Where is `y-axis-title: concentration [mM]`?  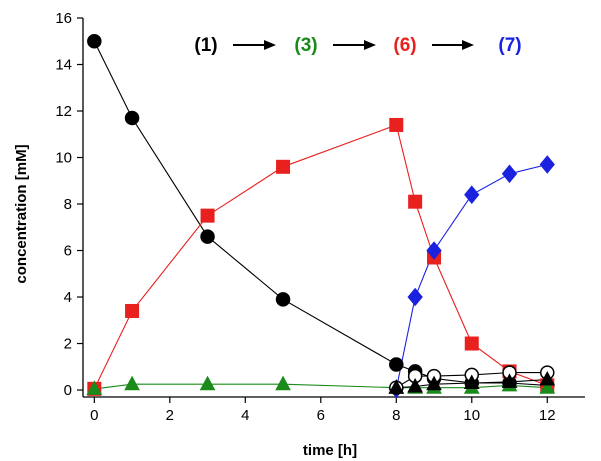
y-axis-title: concentration [mM] is located at coordinates (21, 213).